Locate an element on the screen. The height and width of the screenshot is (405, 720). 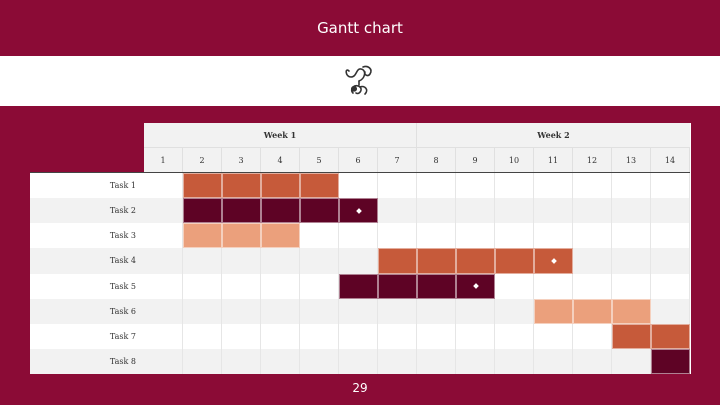
decorative-ornament-icon is located at coordinates (358, 80).